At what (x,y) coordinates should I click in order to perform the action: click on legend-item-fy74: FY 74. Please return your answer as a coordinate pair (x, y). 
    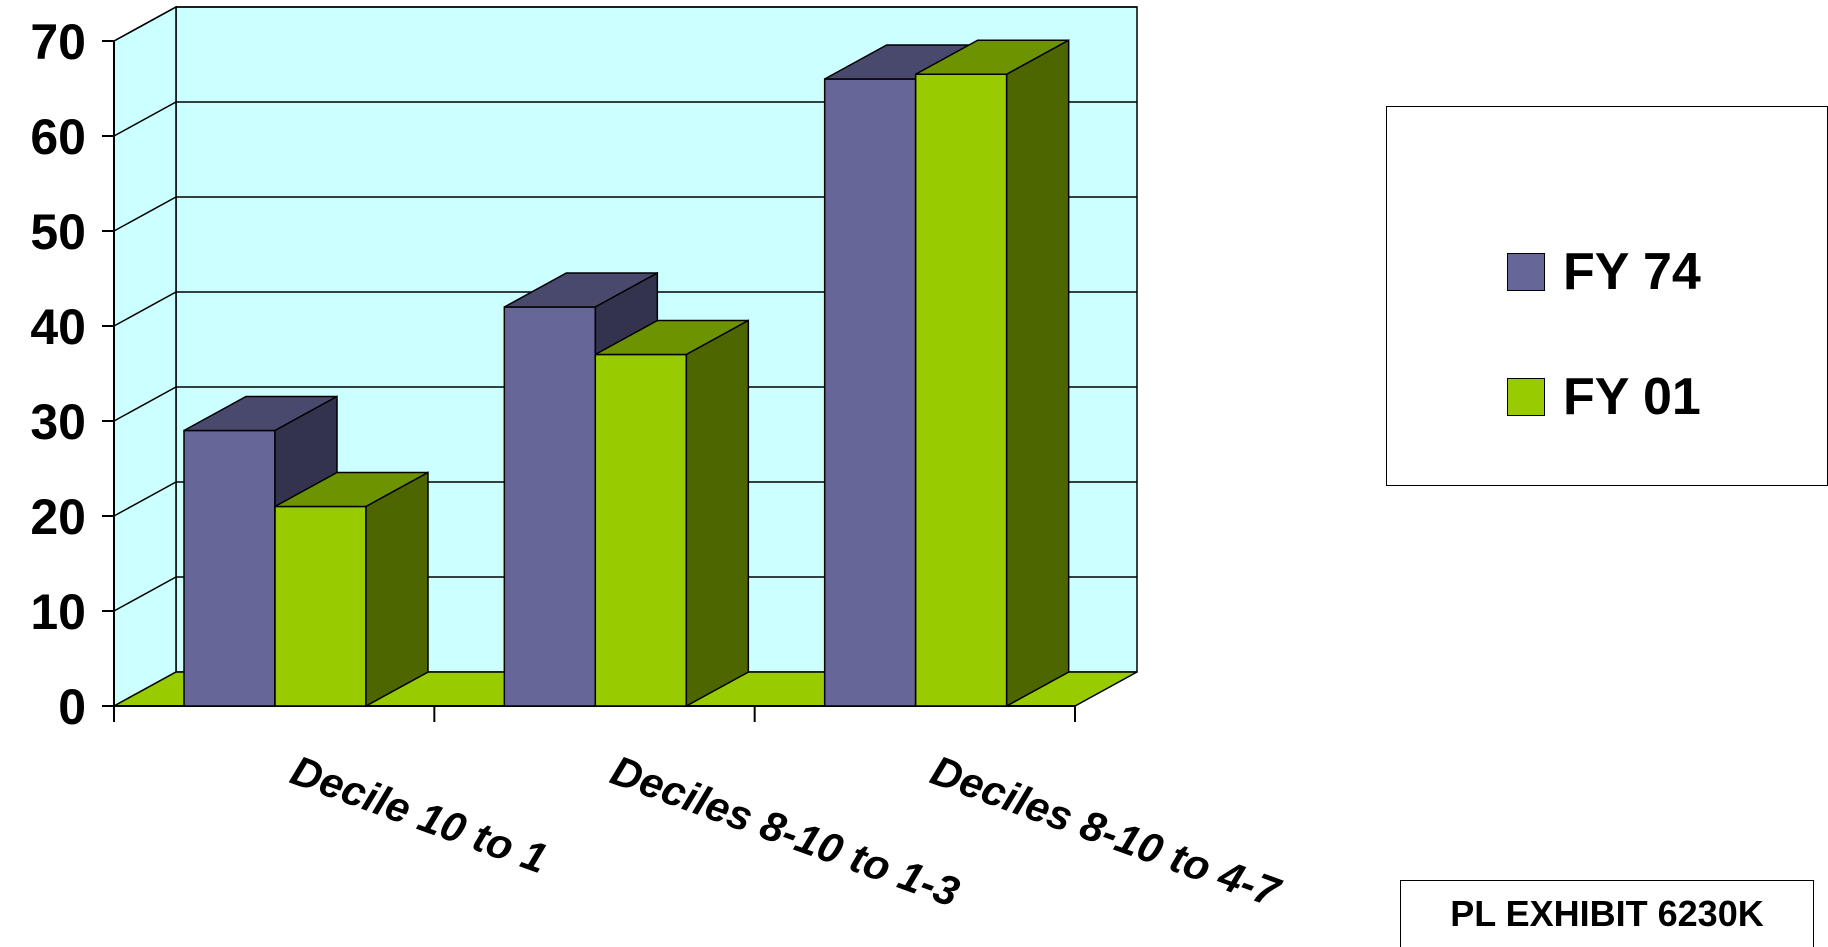
    Looking at the image, I should click on (1604, 272).